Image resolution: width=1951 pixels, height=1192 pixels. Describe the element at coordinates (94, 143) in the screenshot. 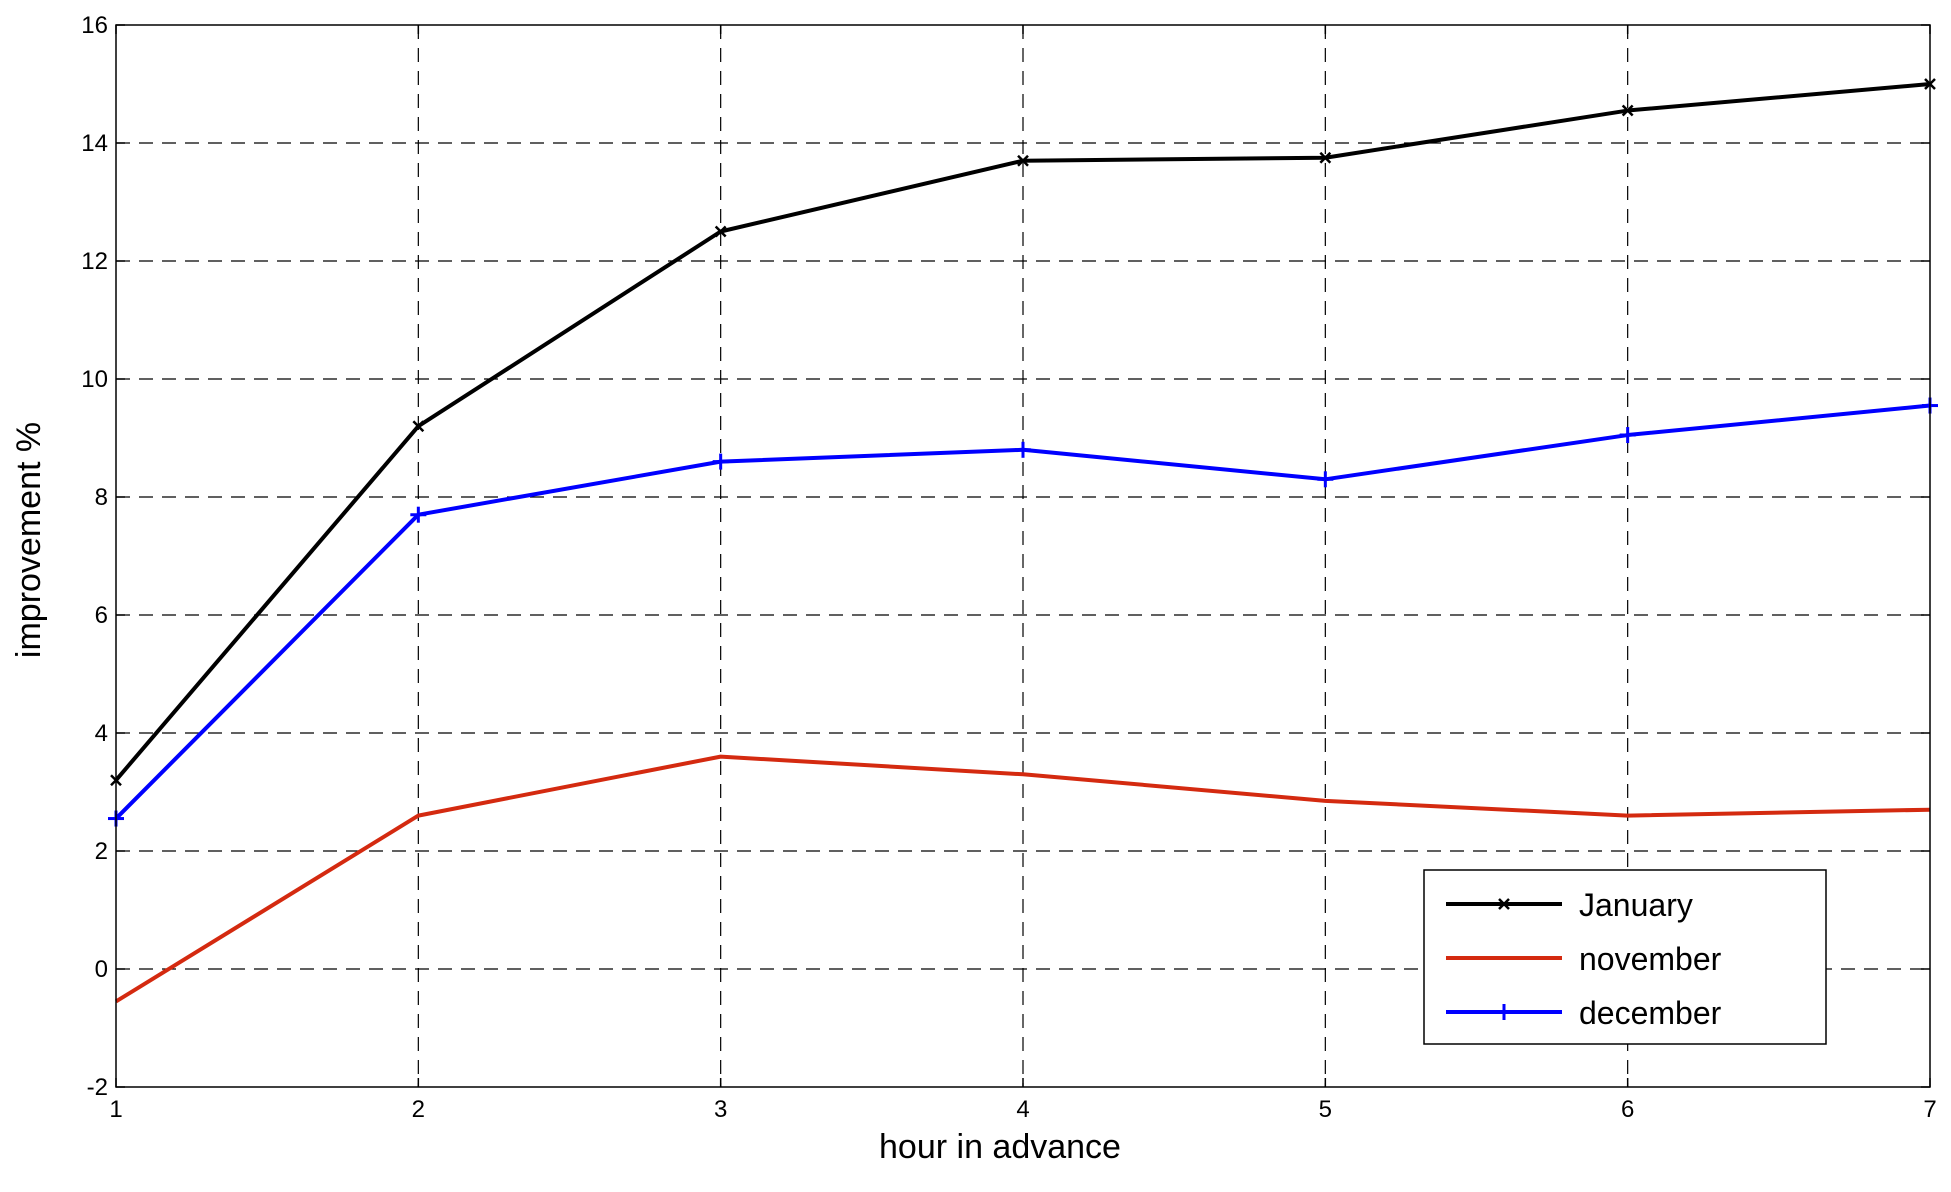

I see `y-tick-label: 14` at that location.